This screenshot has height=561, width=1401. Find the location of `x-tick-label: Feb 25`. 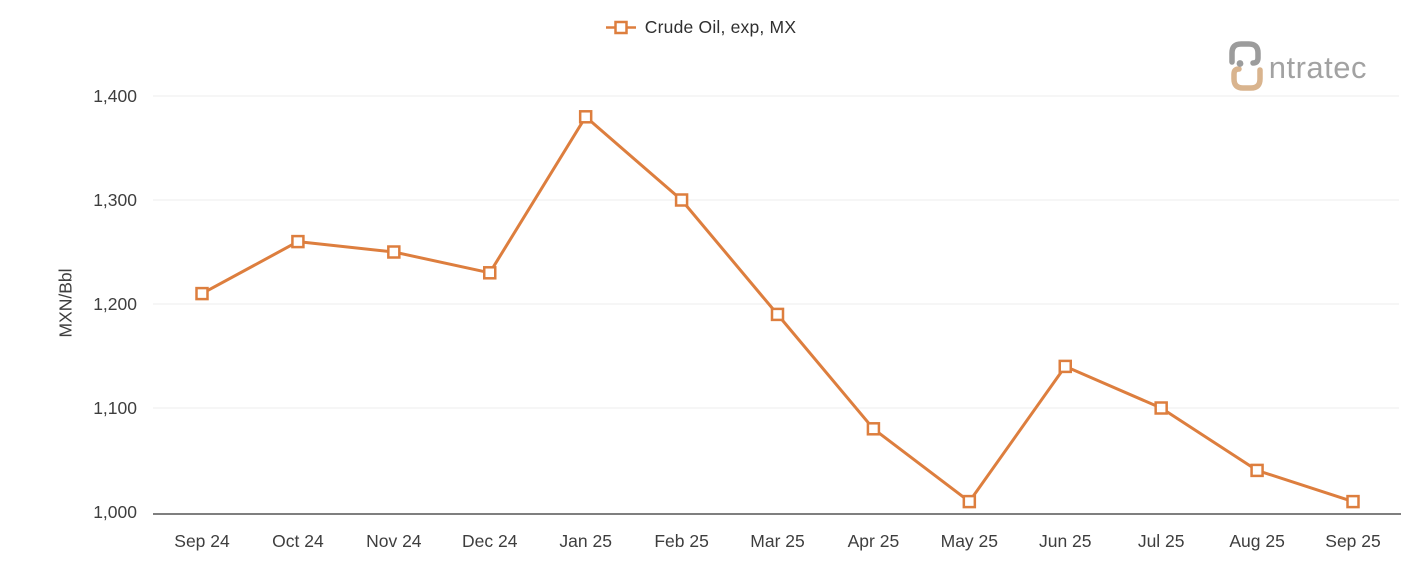

x-tick-label: Feb 25 is located at coordinates (681, 541).